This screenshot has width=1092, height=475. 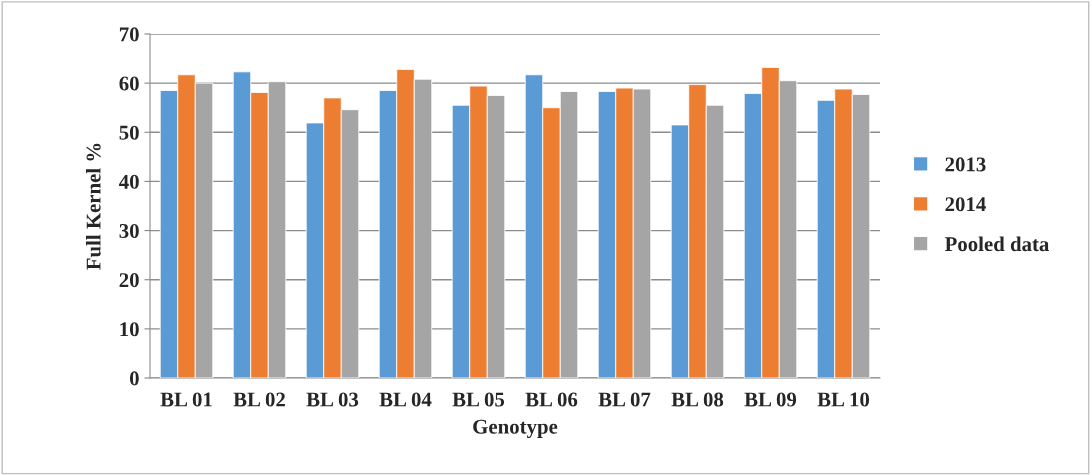 What do you see at coordinates (965, 204) in the screenshot?
I see `legend-label: 2014` at bounding box center [965, 204].